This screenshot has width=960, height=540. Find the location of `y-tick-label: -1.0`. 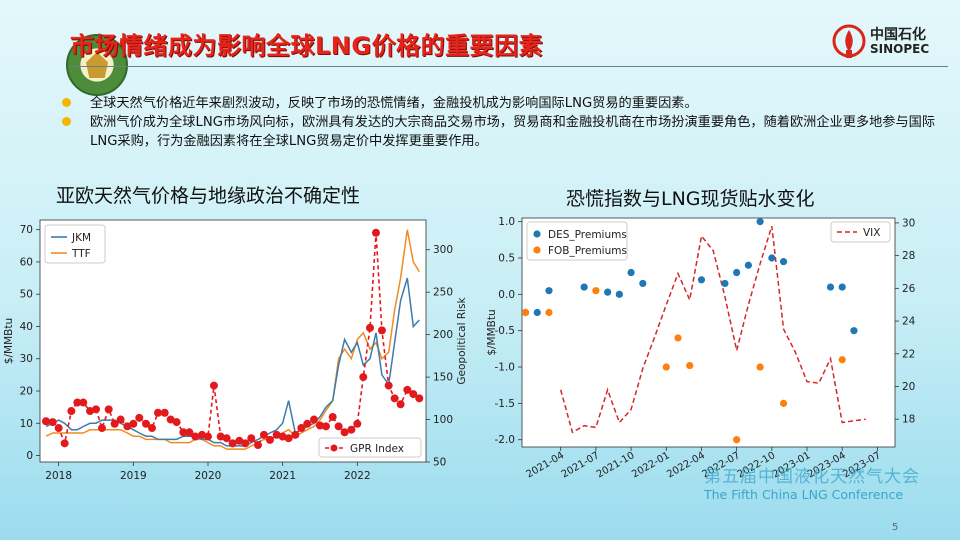

y-tick-label: -1.0 is located at coordinates (505, 368).